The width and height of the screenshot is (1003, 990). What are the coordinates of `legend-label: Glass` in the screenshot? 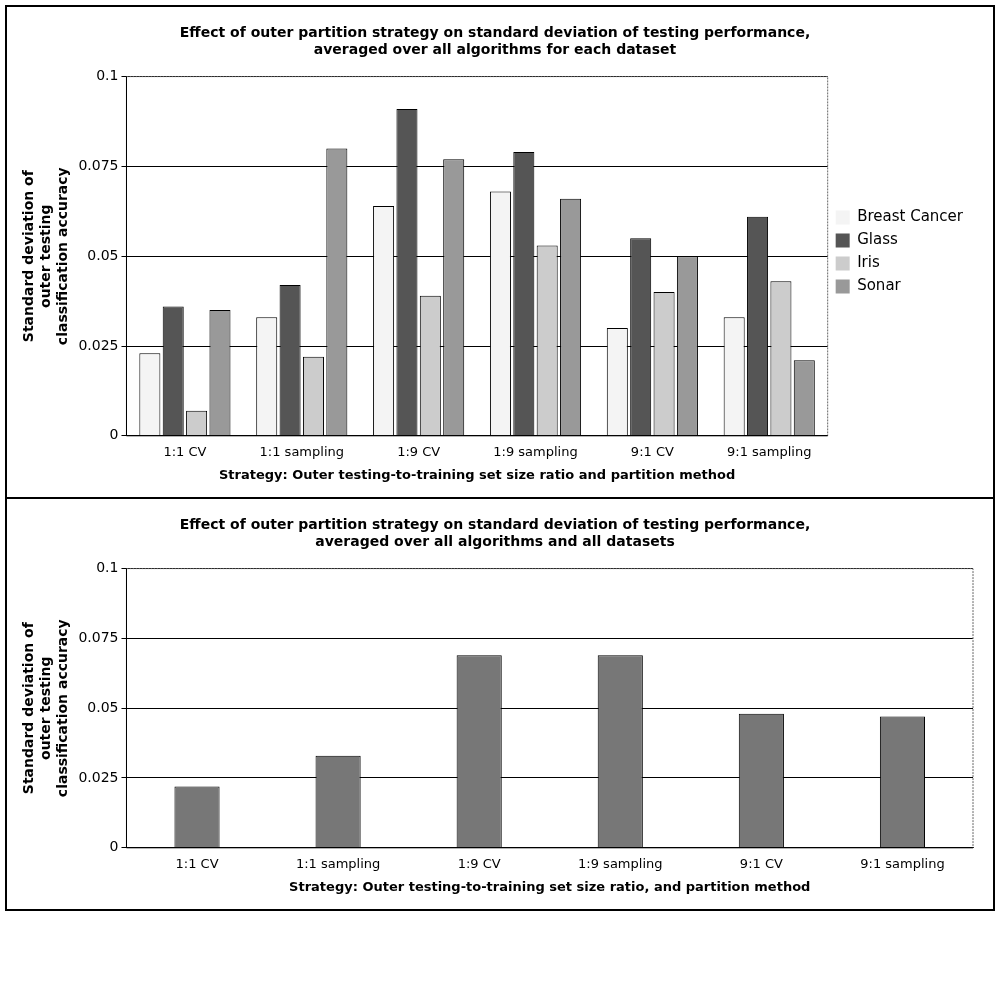 It's located at (877, 239).